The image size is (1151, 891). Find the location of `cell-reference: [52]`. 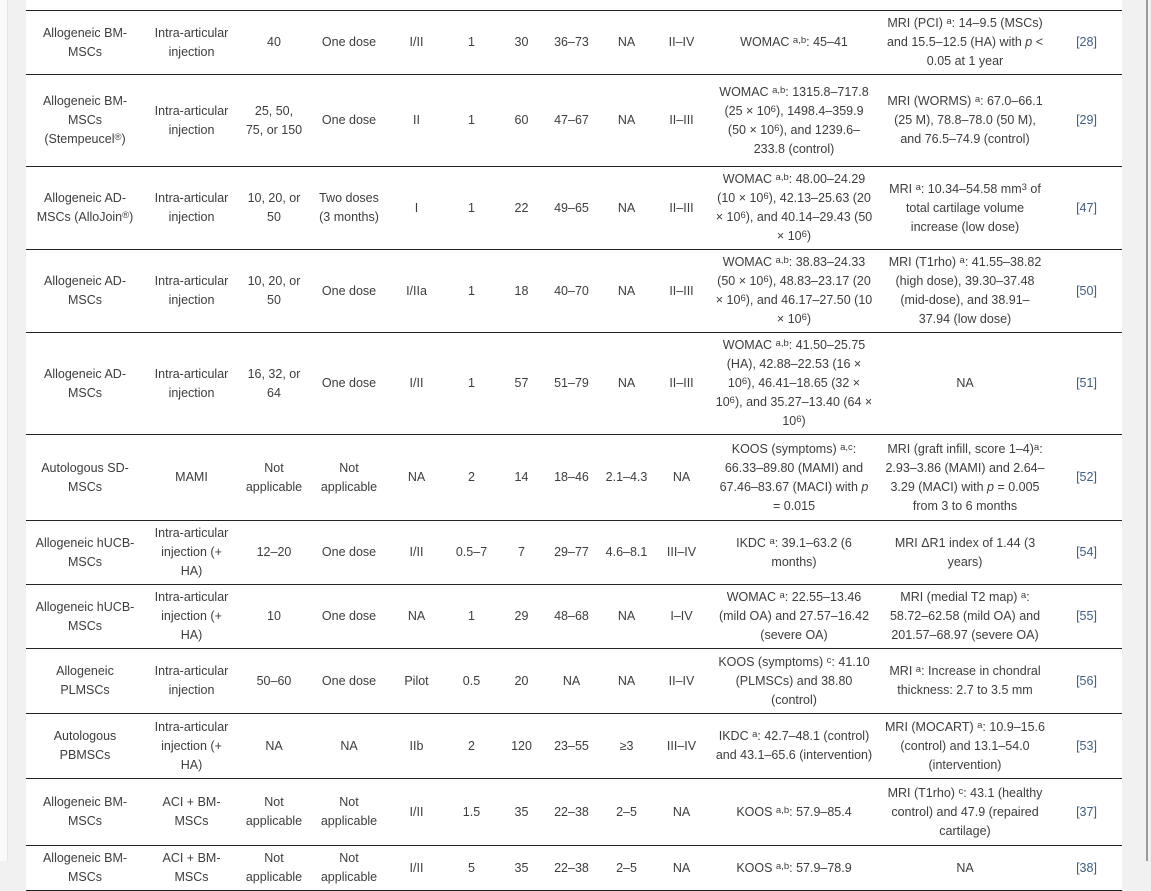

cell-reference: [52] is located at coordinates (1086, 478).